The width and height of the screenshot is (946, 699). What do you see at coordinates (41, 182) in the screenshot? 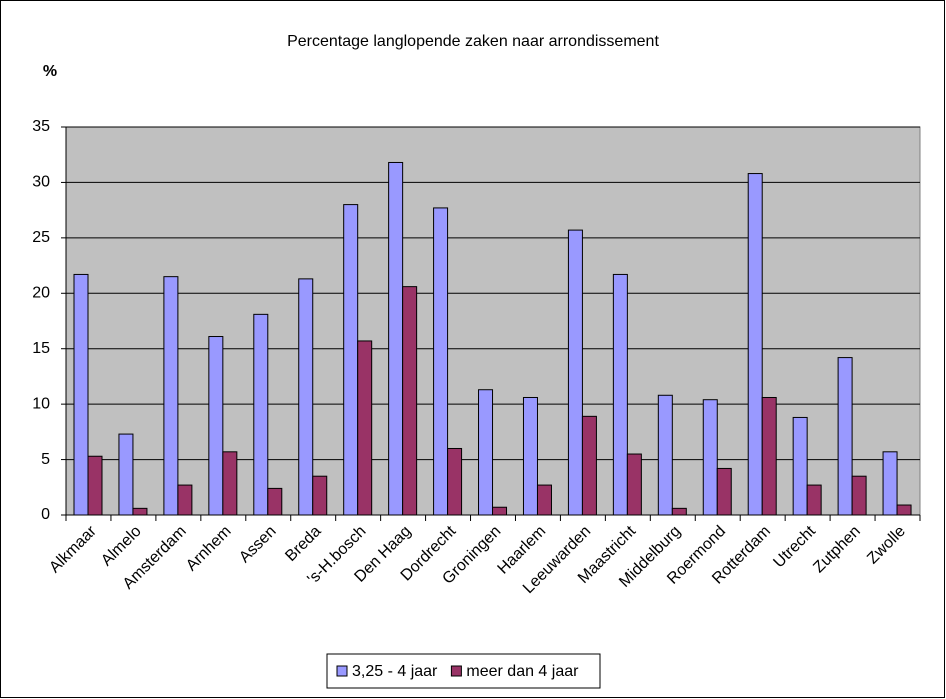
I see `y-tick-label: 30` at bounding box center [41, 182].